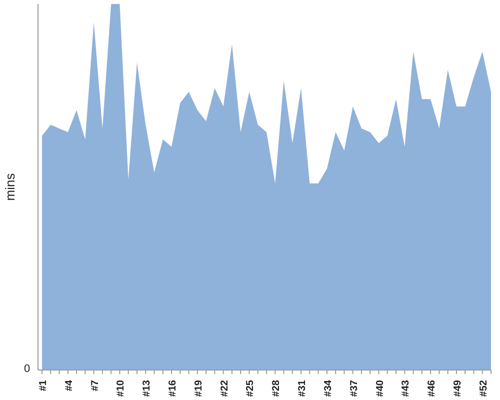 The height and width of the screenshot is (400, 500). Describe the element at coordinates (406, 388) in the screenshot. I see `x-tick-label: #43` at that location.